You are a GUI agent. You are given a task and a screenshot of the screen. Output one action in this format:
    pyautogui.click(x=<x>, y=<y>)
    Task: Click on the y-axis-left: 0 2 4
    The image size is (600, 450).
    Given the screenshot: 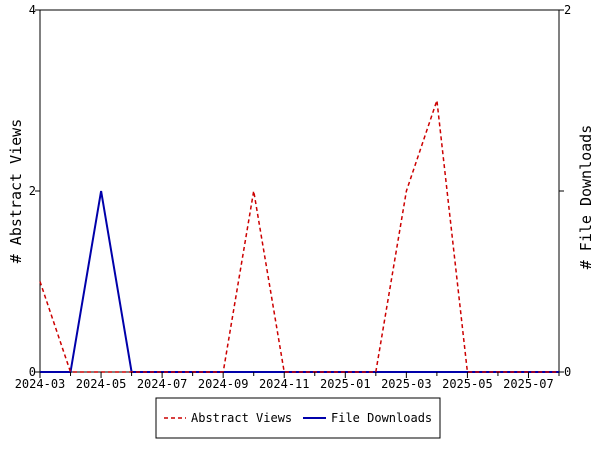 What is the action you would take?
    pyautogui.click(x=34, y=191)
    